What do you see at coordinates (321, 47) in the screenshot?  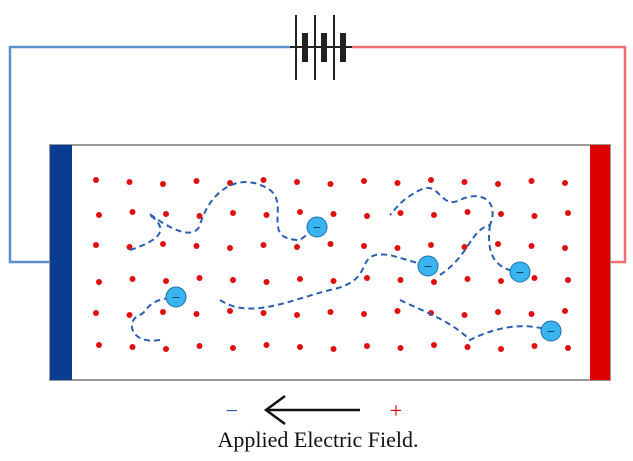 I see `battery` at bounding box center [321, 47].